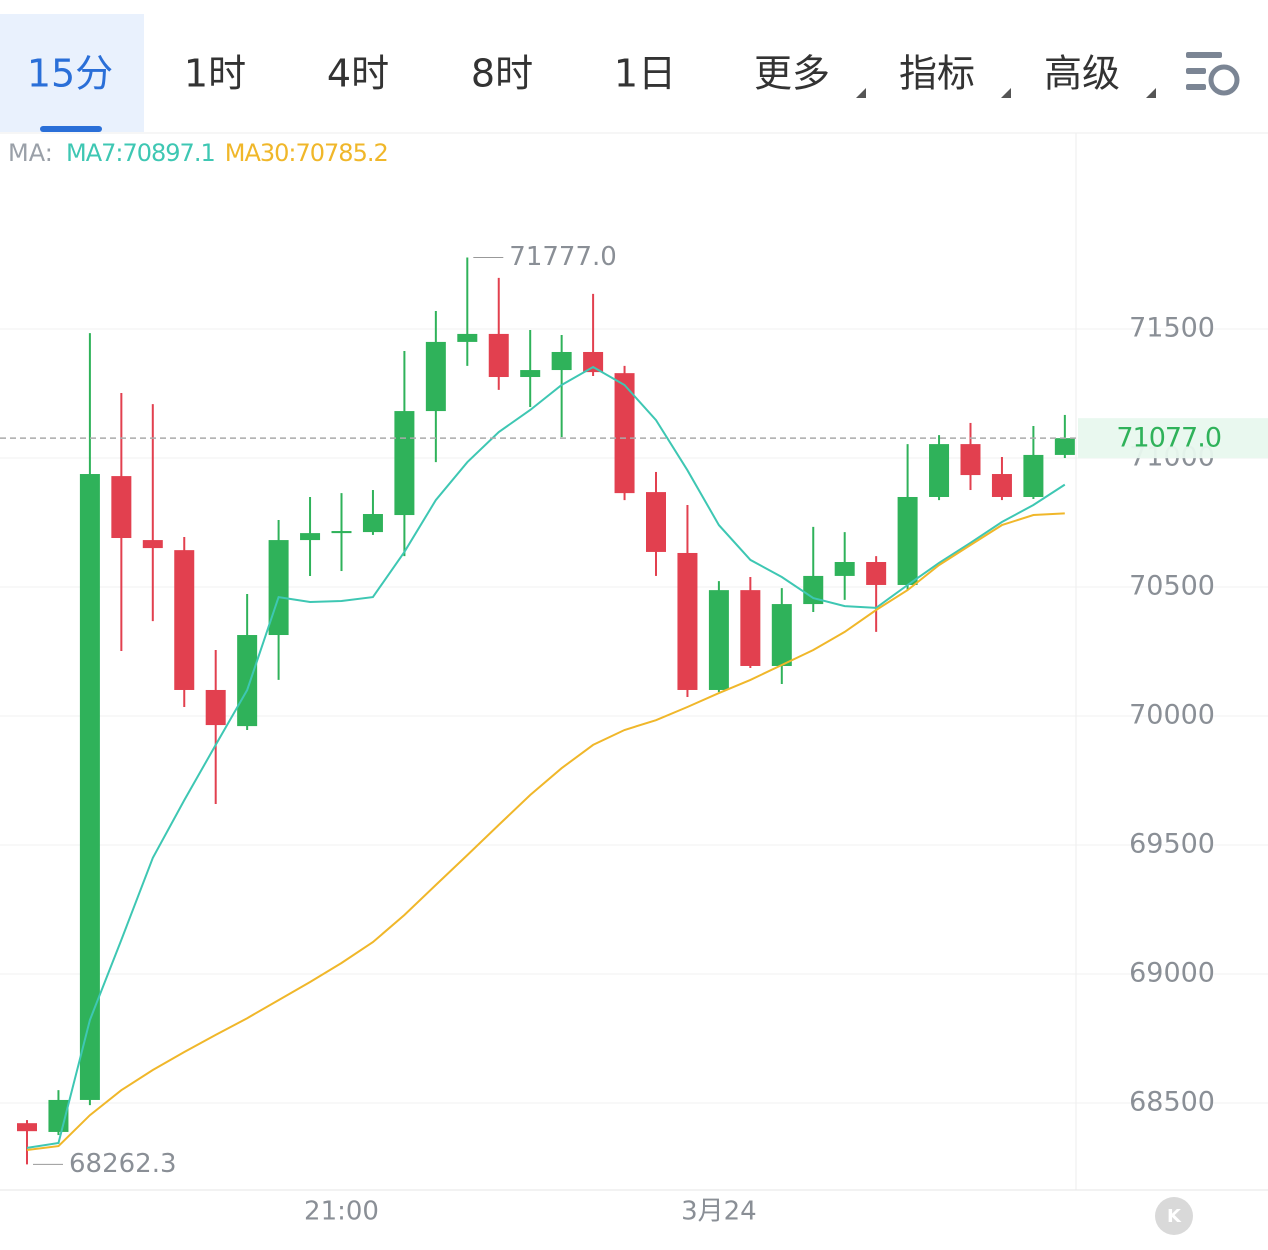  What do you see at coordinates (645, 74) in the screenshot?
I see `tab: 1日` at bounding box center [645, 74].